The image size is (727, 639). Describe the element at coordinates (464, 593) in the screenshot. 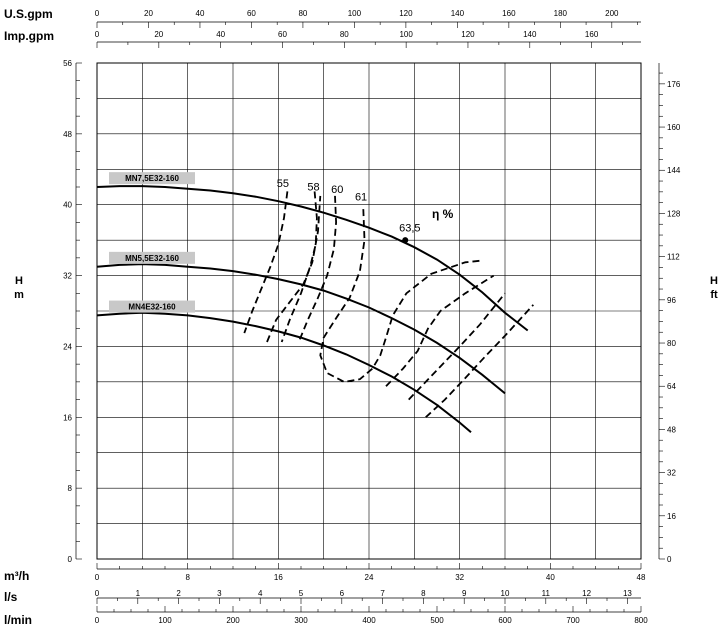

I see `ls-tick-label: 9` at that location.